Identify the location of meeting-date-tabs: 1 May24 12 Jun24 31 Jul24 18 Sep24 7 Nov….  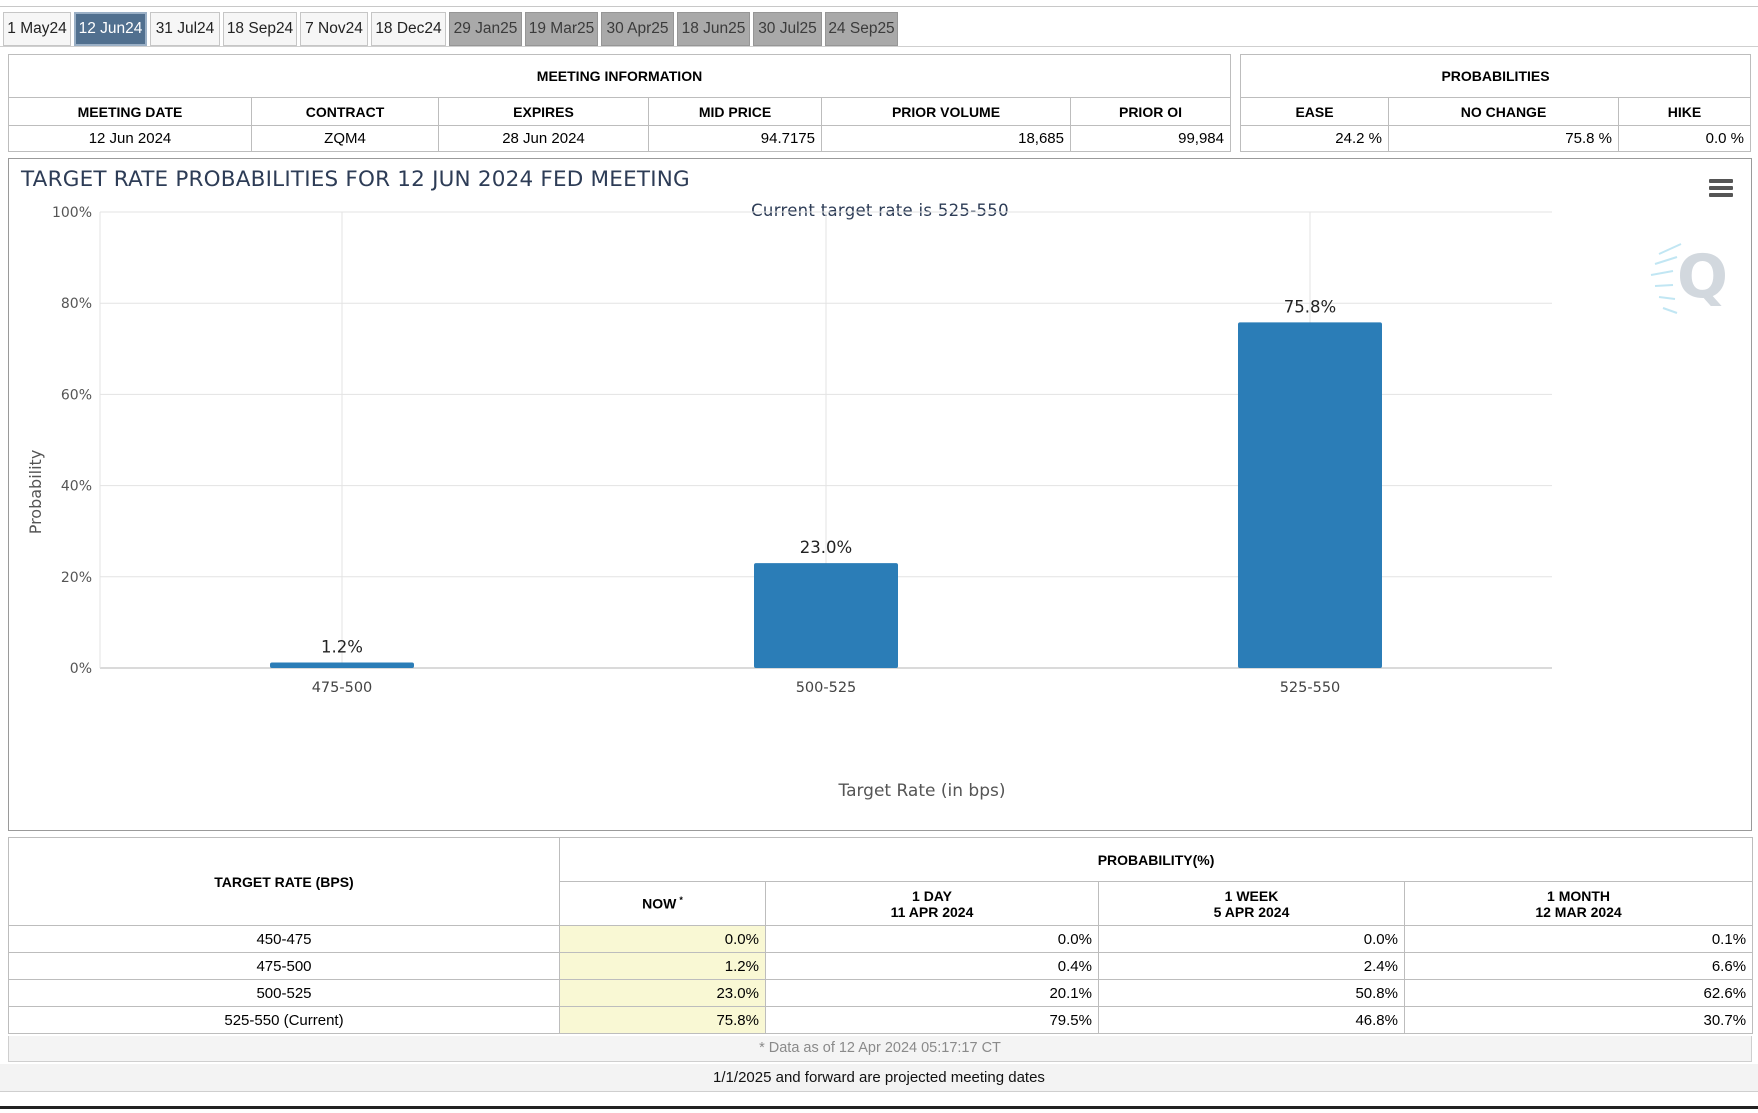
(879, 28).